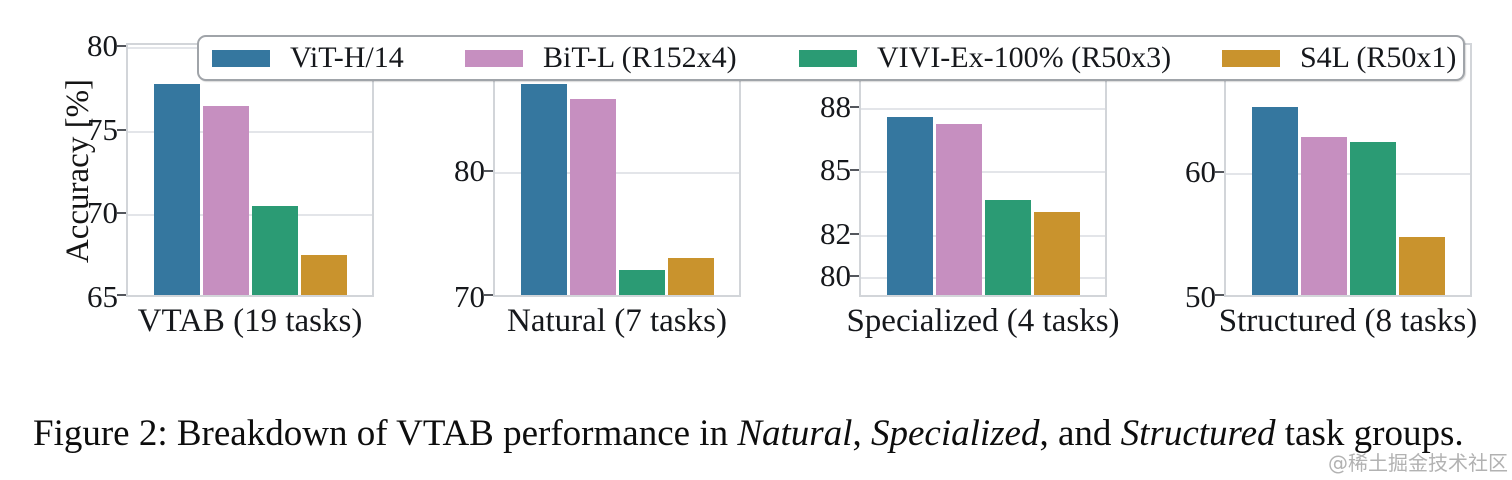 Image resolution: width=1512 pixels, height=480 pixels. I want to click on category-label: Structured (8 tasks), so click(1348, 321).